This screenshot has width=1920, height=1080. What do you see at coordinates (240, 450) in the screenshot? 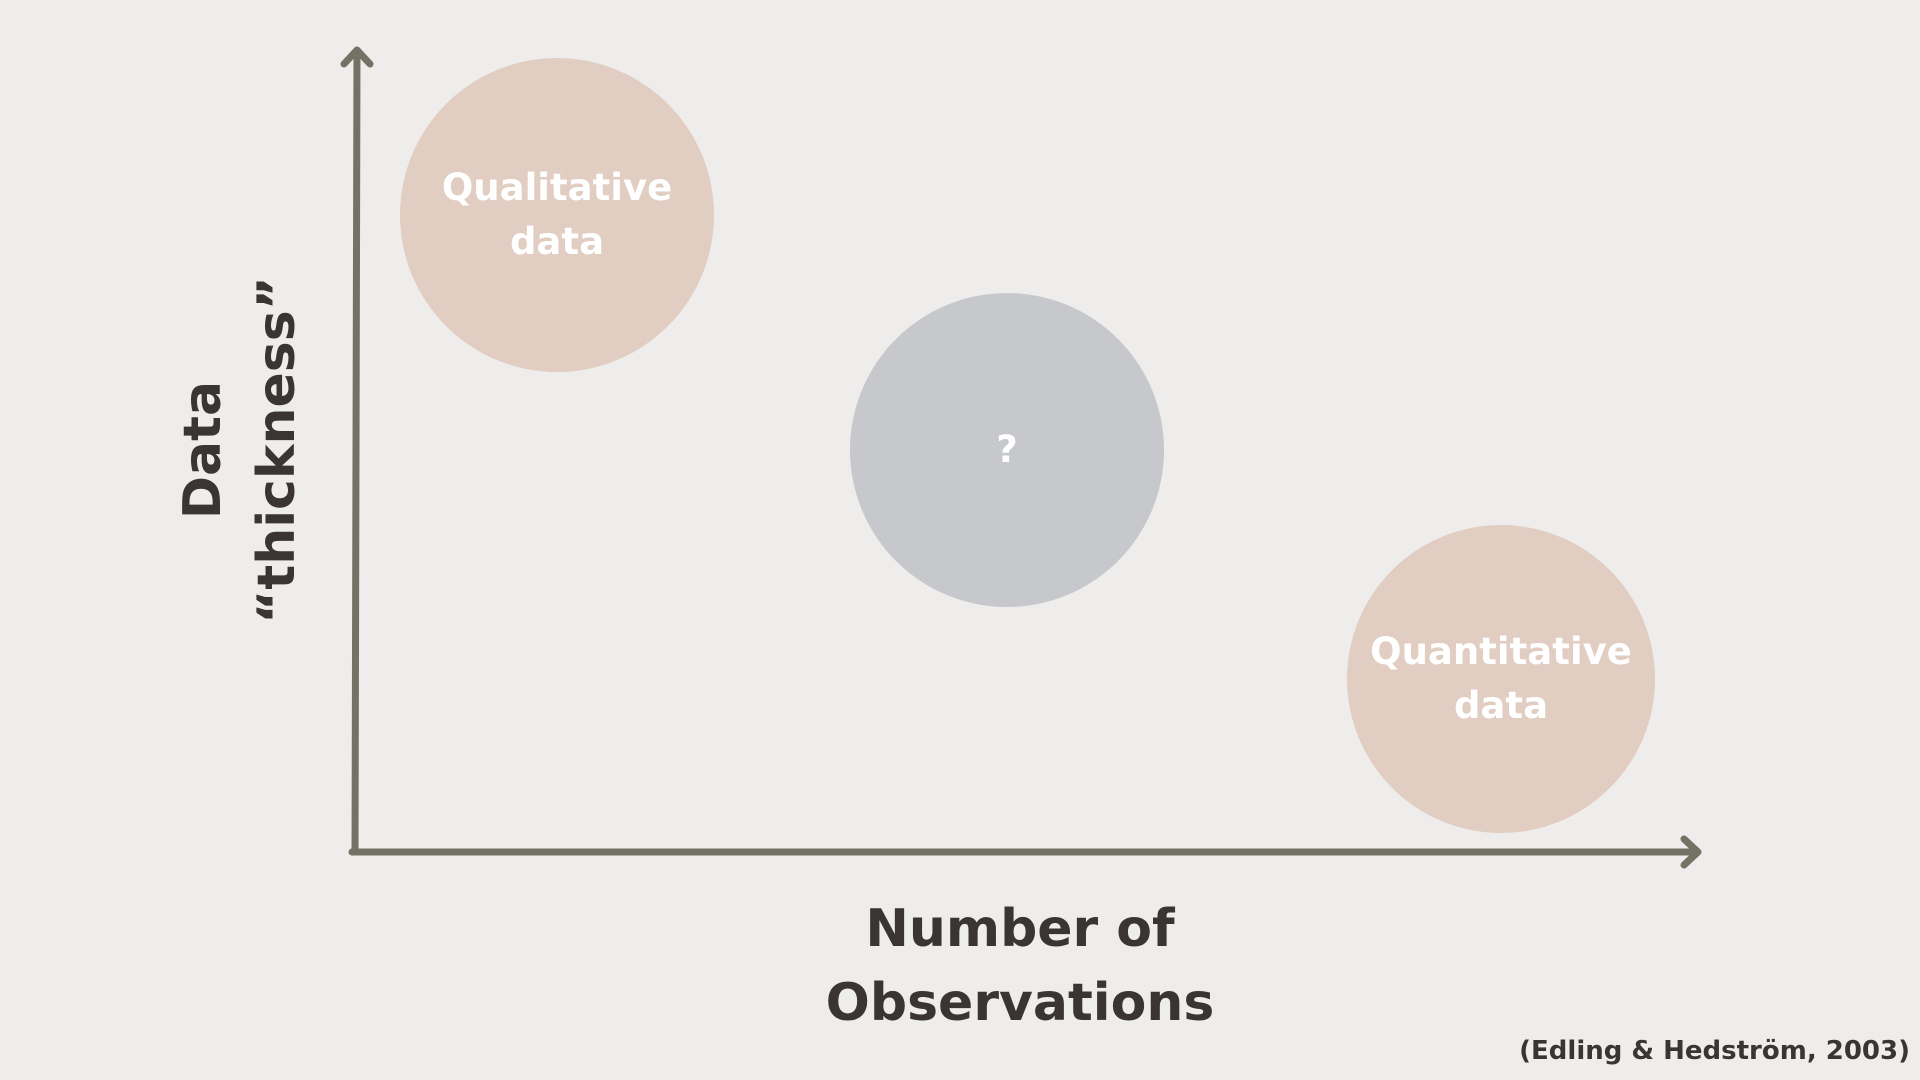
I see `y-axis-label: Data “thickness”` at bounding box center [240, 450].